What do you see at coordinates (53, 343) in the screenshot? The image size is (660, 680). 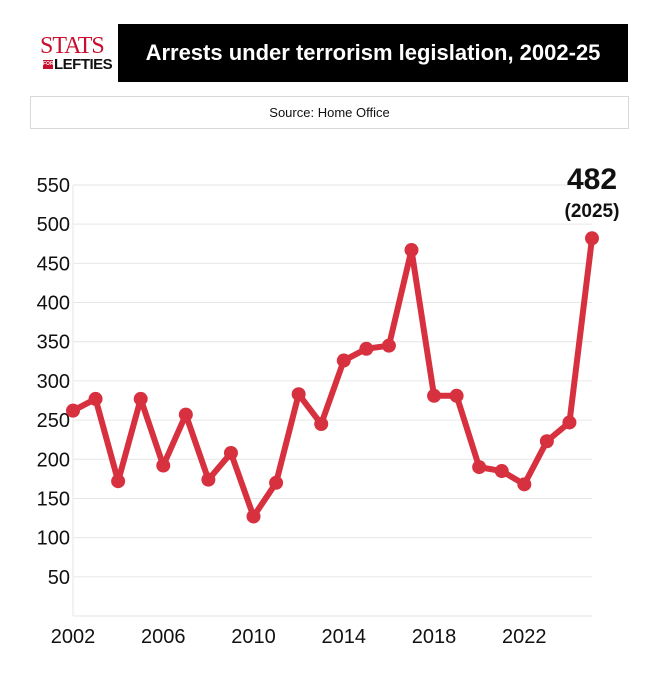 I see `y-tick-label: 350` at bounding box center [53, 343].